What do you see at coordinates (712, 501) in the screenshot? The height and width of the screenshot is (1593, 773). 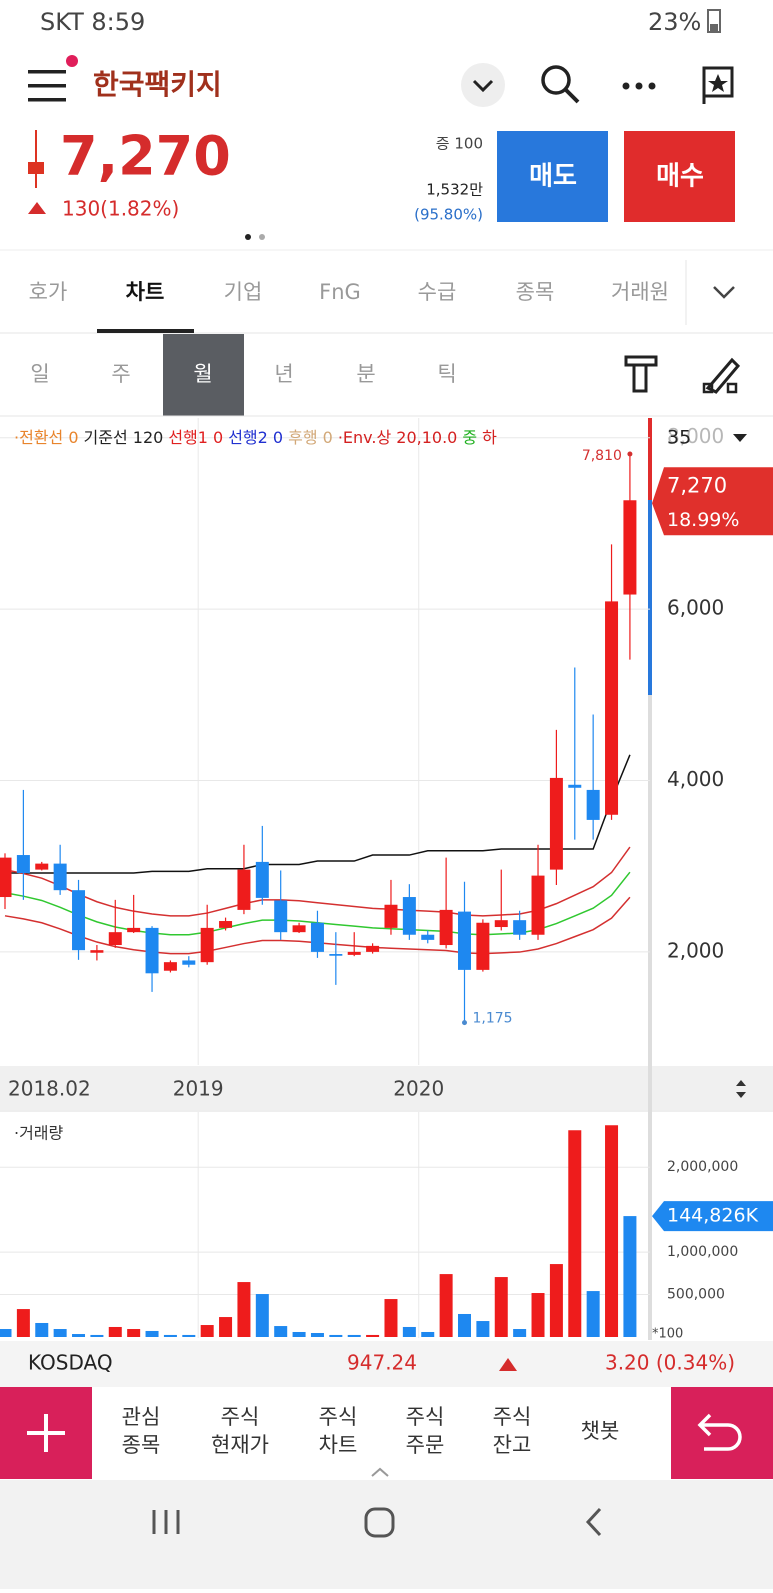 I see `current-price-tag` at bounding box center [712, 501].